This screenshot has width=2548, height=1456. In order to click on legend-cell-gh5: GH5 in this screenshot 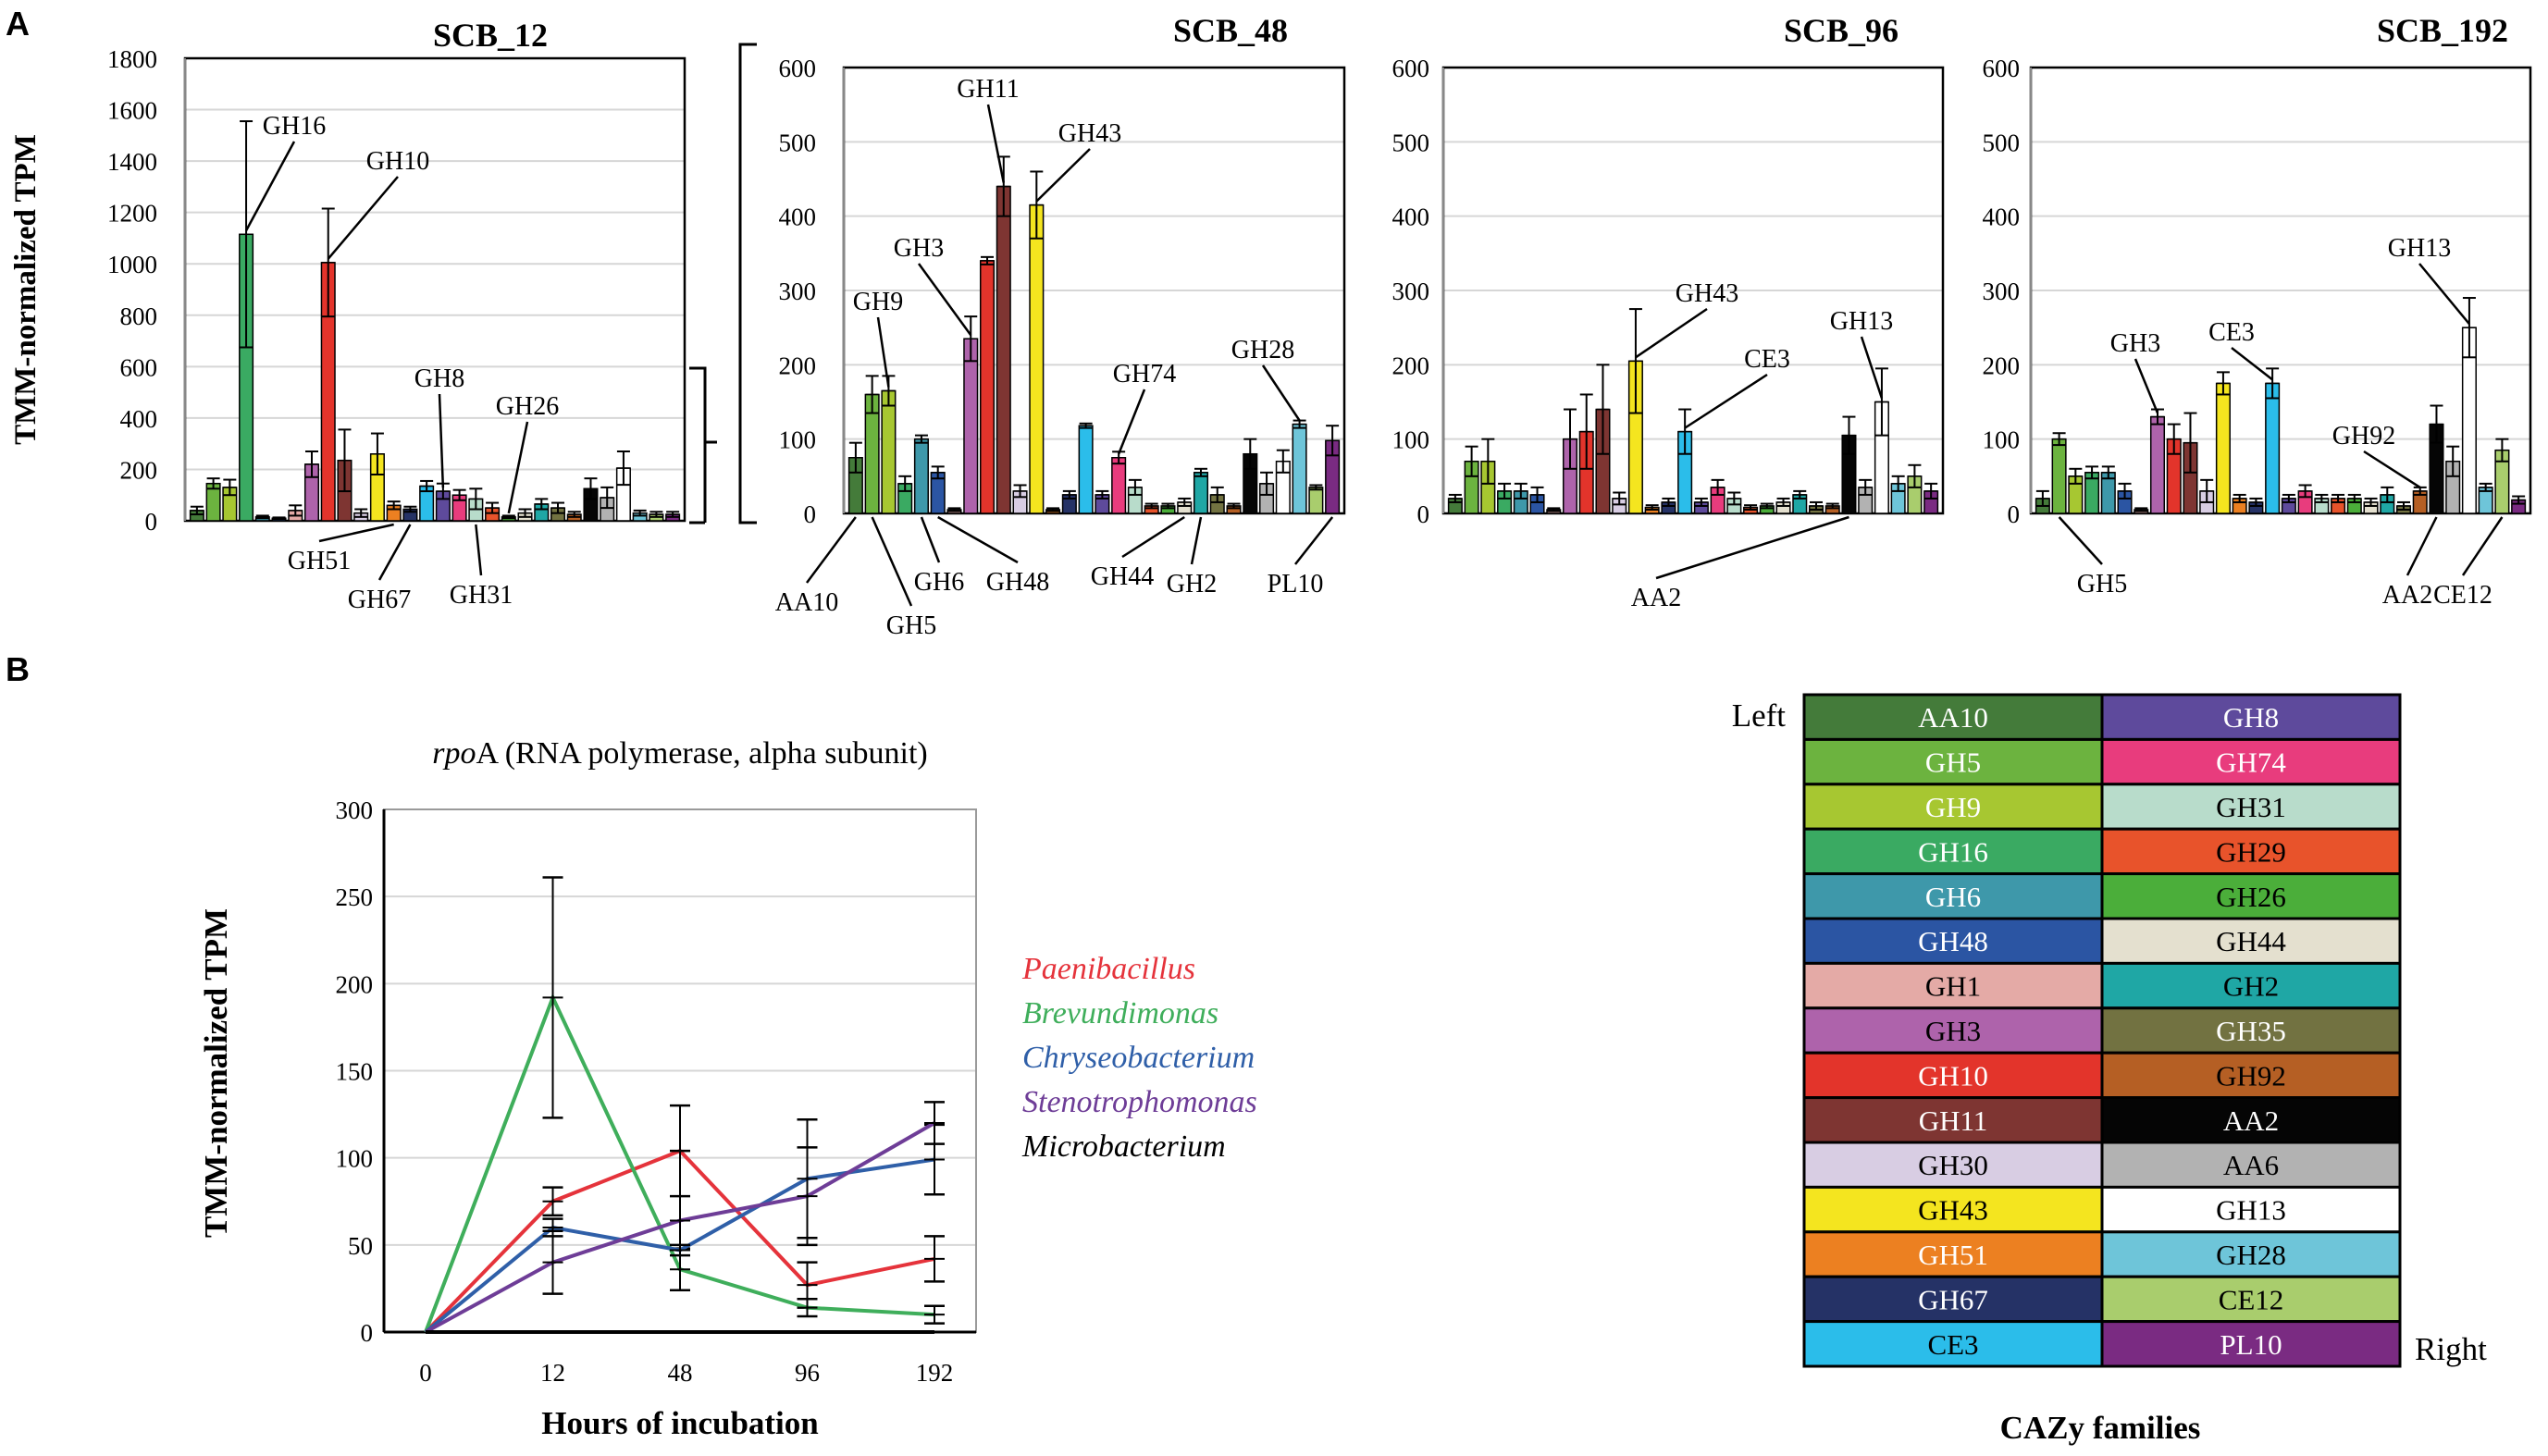, I will do `click(1953, 761)`.